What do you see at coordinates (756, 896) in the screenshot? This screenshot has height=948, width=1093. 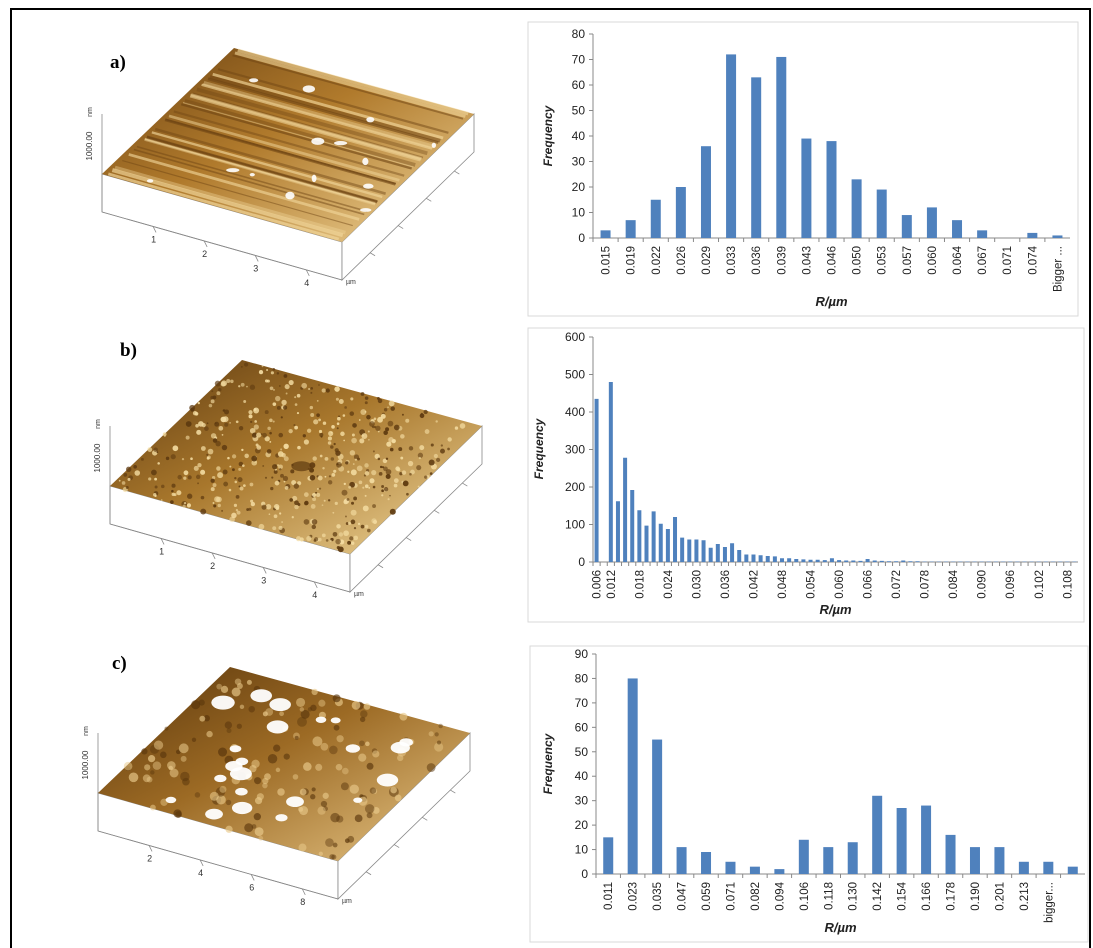 I see `x-tick-label: 0.082` at bounding box center [756, 896].